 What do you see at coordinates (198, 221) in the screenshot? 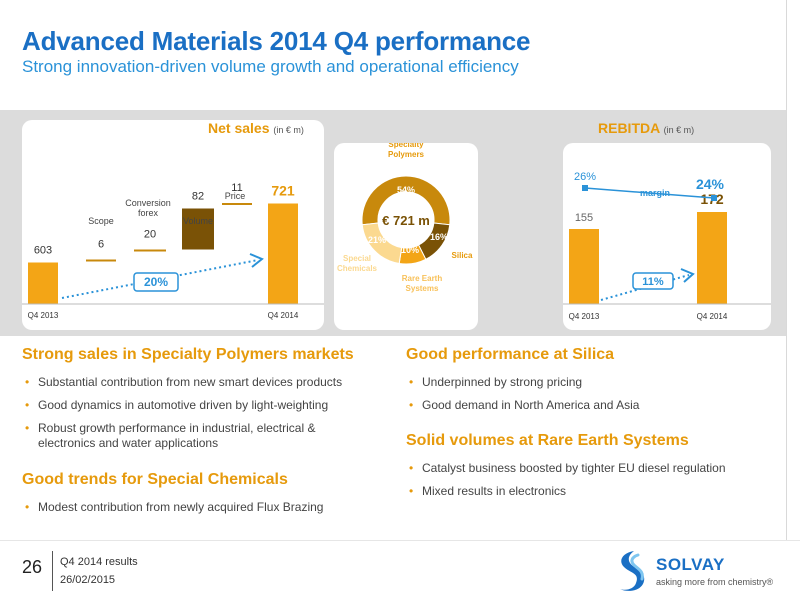
I see `waterfall-category-label: Volume` at bounding box center [198, 221].